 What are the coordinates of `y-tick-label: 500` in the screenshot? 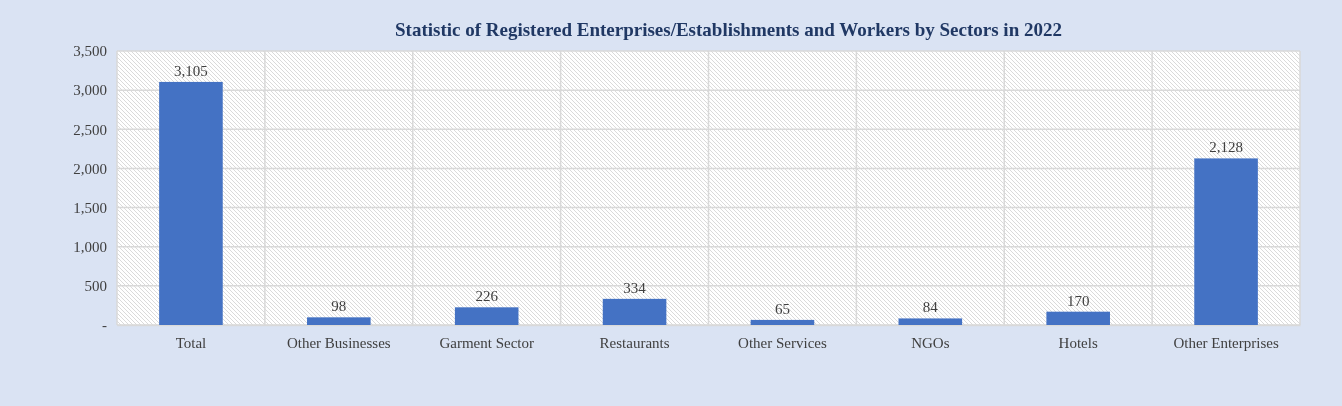 It's located at (95, 286).